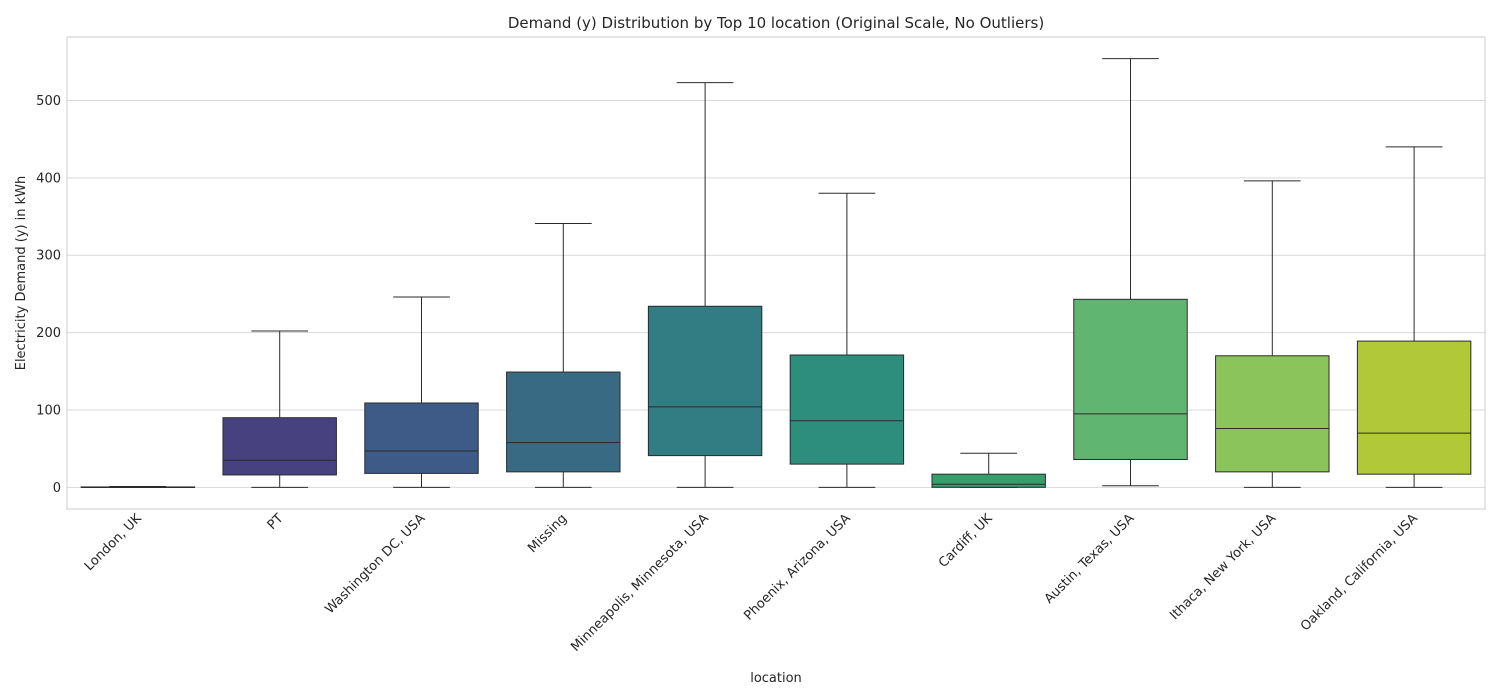 The image size is (1500, 700). I want to click on x-tick-label: Phoenix, Arizona, USA, so click(797, 567).